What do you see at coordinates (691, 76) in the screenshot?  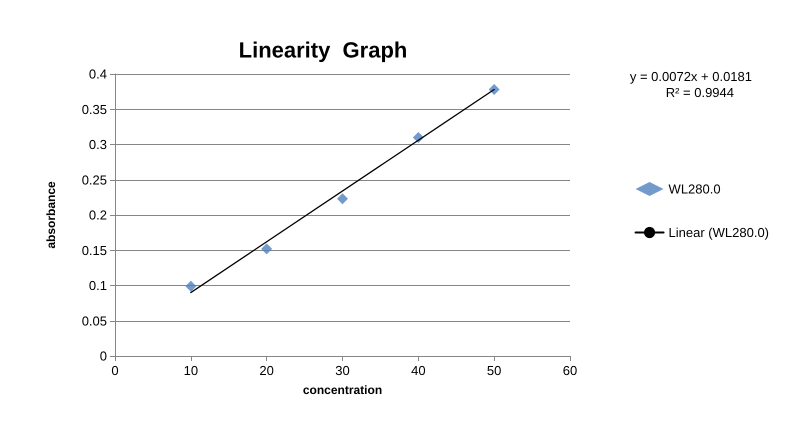 I see `text: y = 0.0072x + 0.0181` at bounding box center [691, 76].